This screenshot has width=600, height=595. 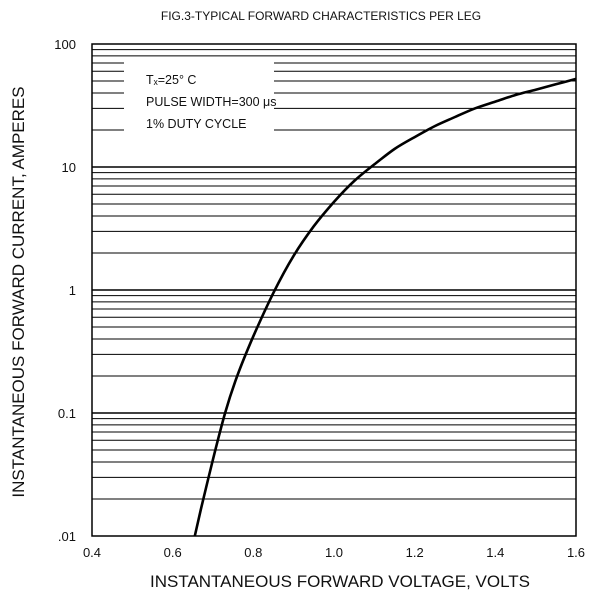 What do you see at coordinates (173, 552) in the screenshot?
I see `x-tick-label: 0.6` at bounding box center [173, 552].